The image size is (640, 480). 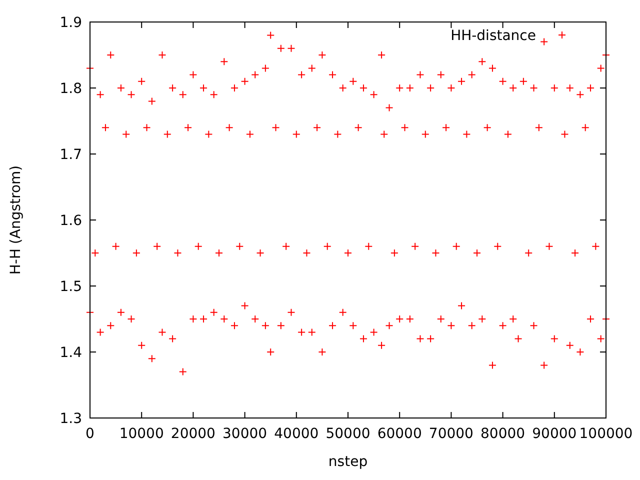 I want to click on x-axis-title: nstep, so click(x=348, y=462).